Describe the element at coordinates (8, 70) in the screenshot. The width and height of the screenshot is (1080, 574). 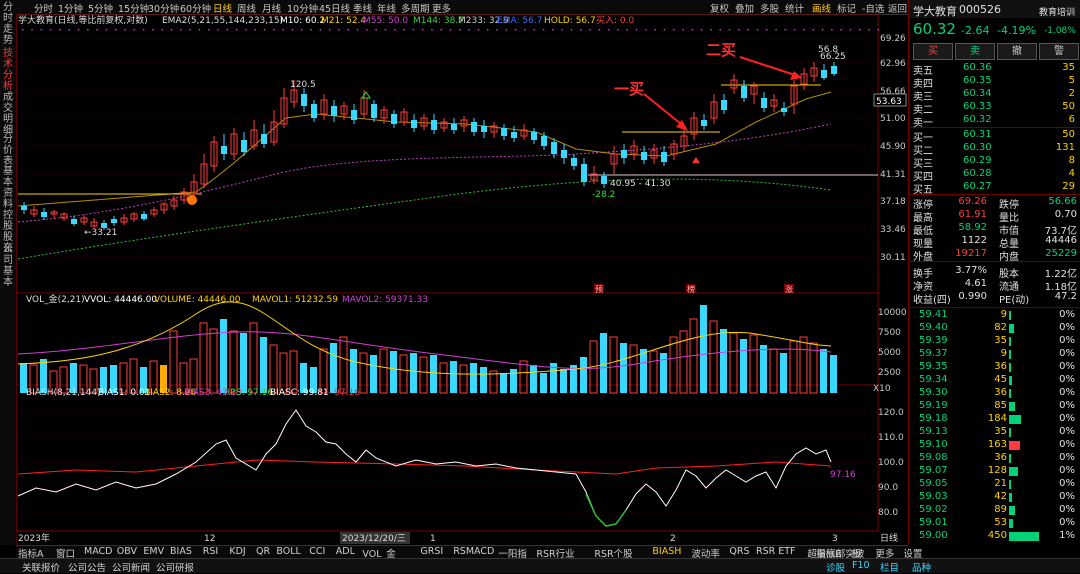
I see `left-tab-1: 技术分析` at that location.